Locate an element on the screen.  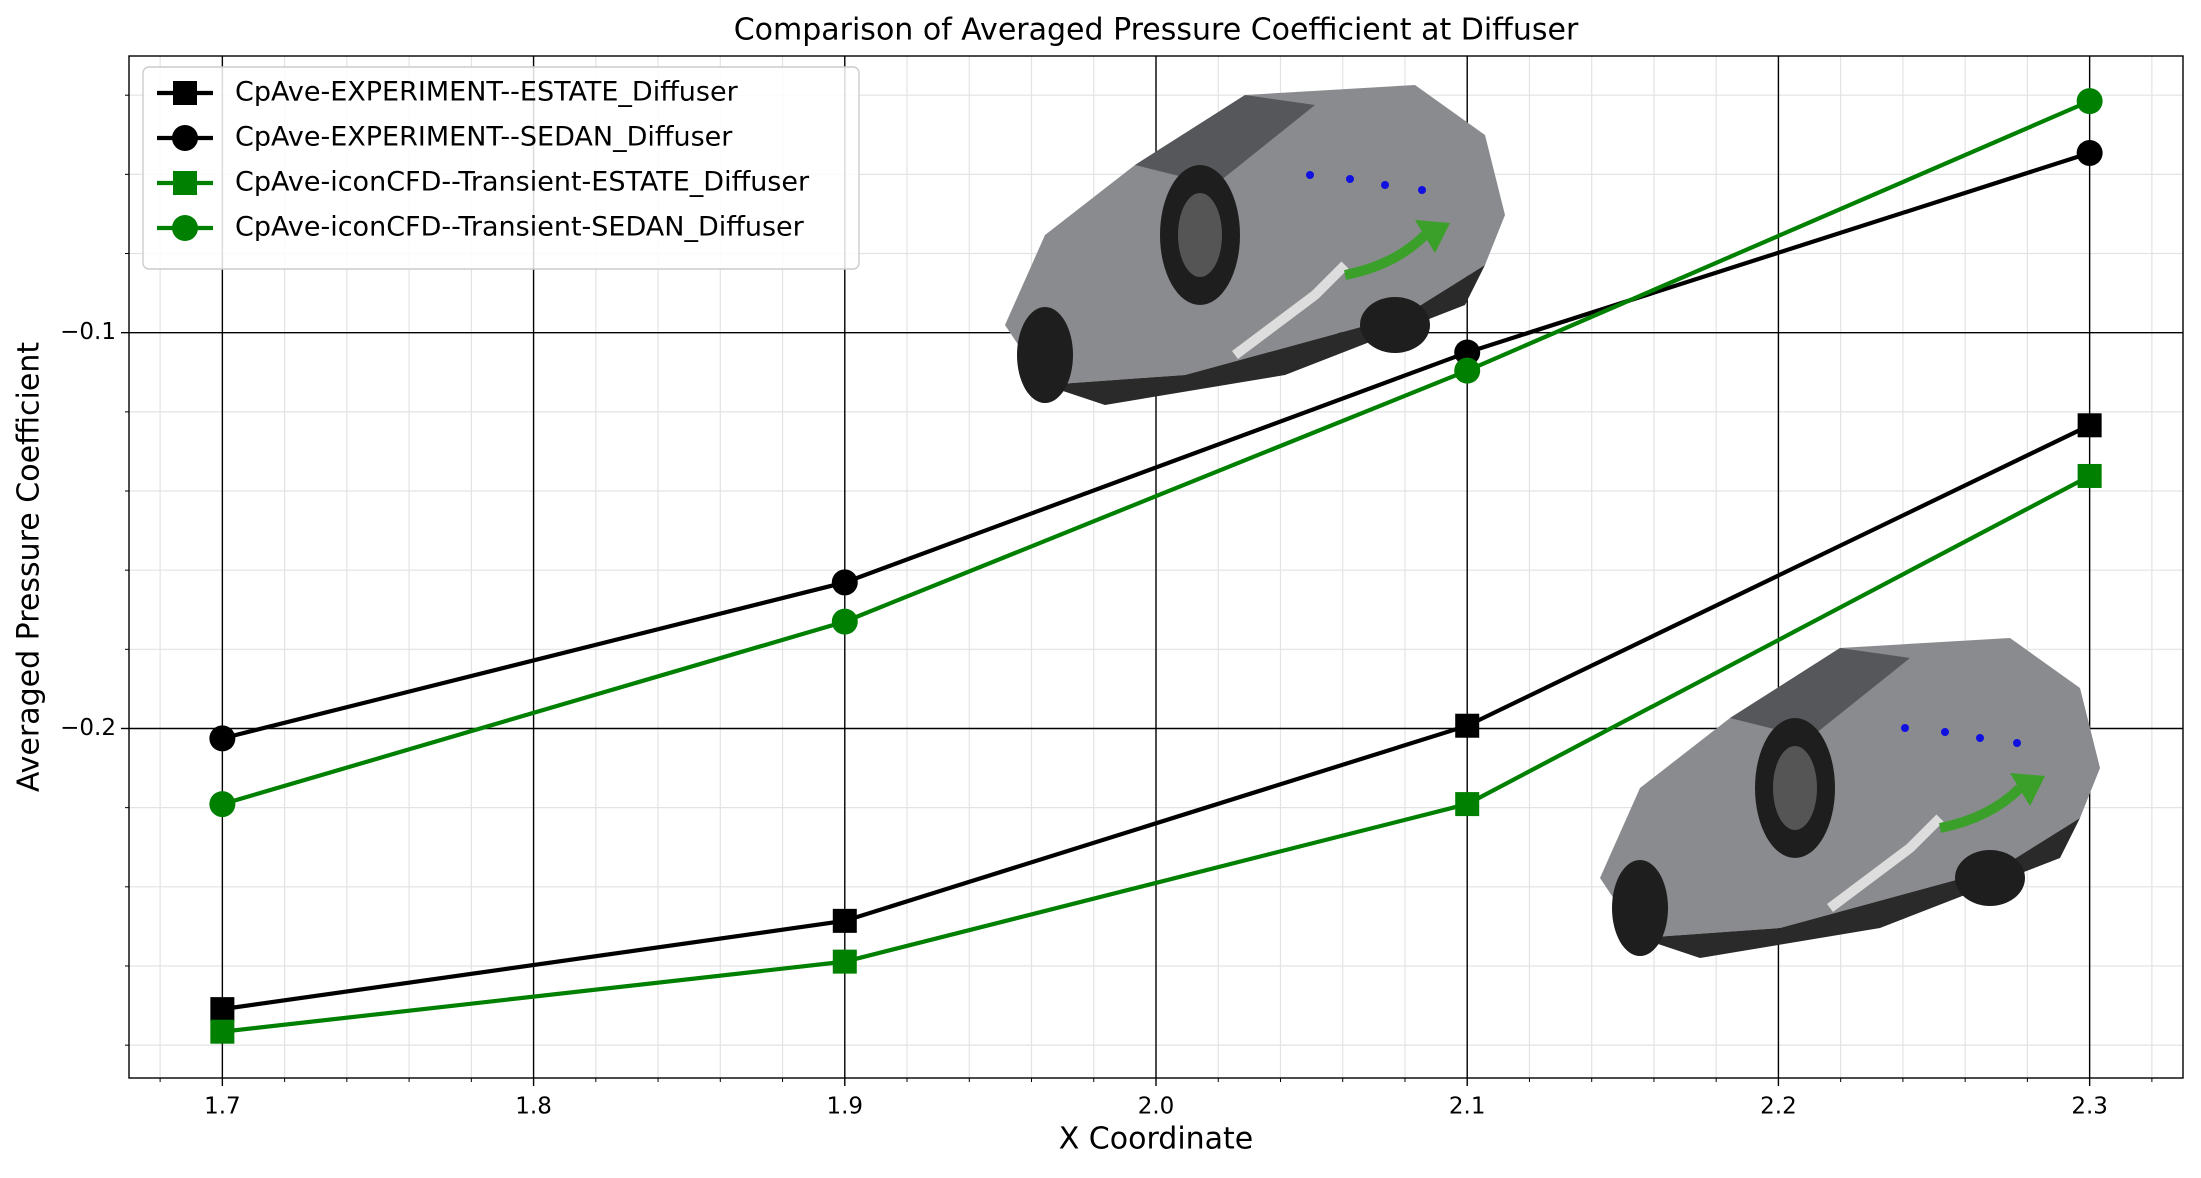
x-tick-label: 2.3 is located at coordinates (2089, 1107).